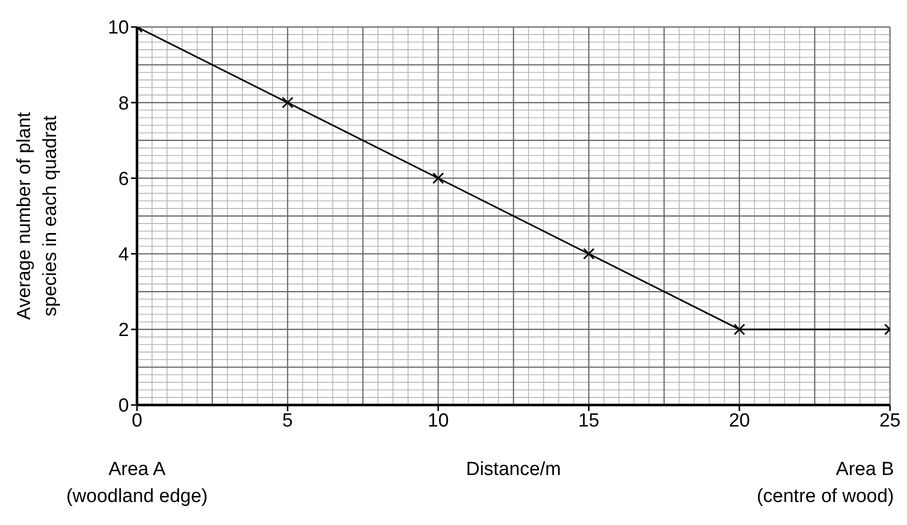 The image size is (907, 525). I want to click on x-tick-label: 0, so click(137, 421).